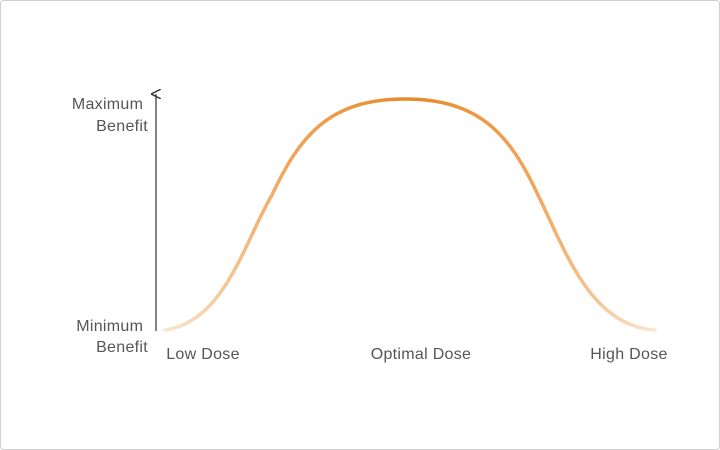 This screenshot has width=720, height=450. I want to click on x-label: High Dose, so click(628, 354).